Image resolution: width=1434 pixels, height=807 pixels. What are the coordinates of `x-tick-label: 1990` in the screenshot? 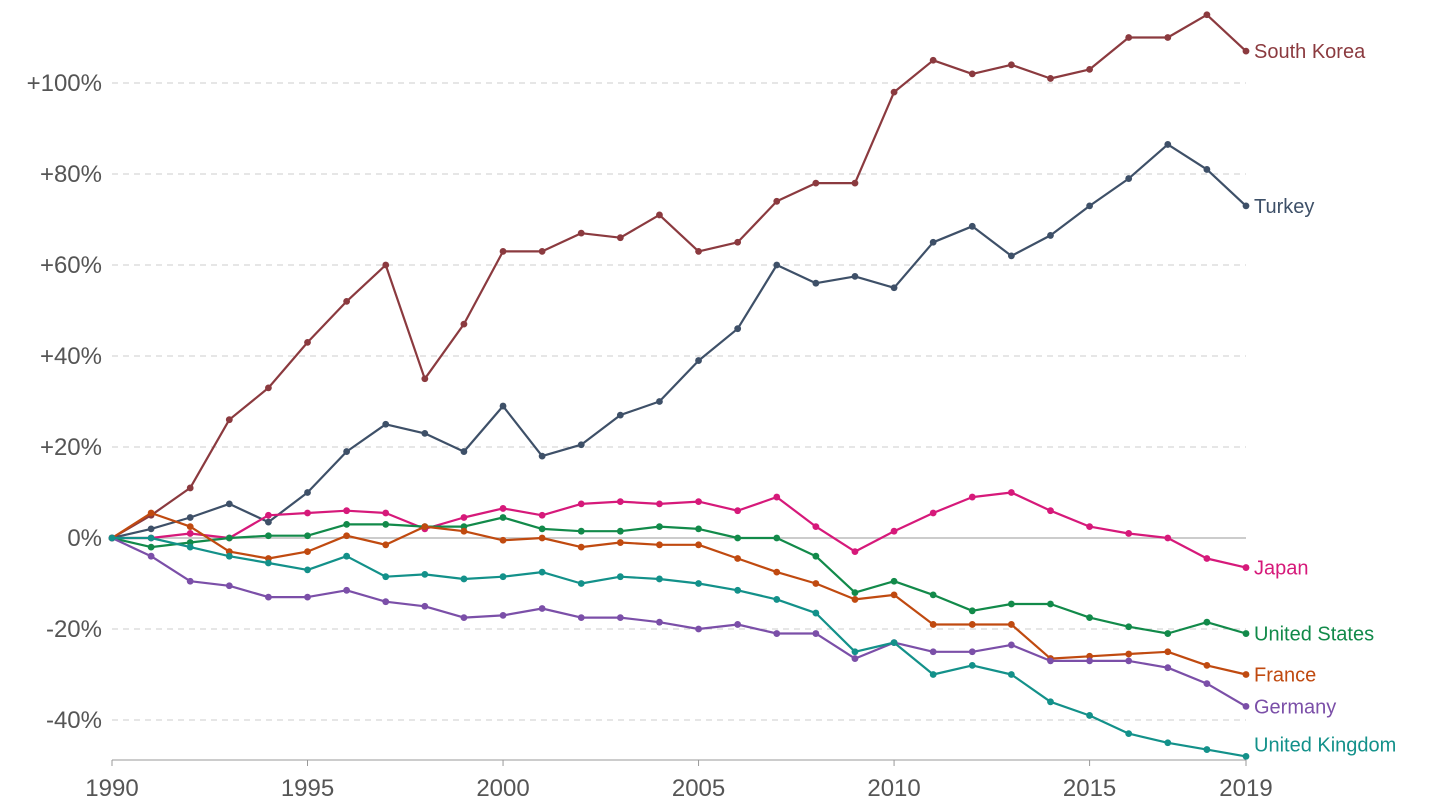 It's located at (111, 788).